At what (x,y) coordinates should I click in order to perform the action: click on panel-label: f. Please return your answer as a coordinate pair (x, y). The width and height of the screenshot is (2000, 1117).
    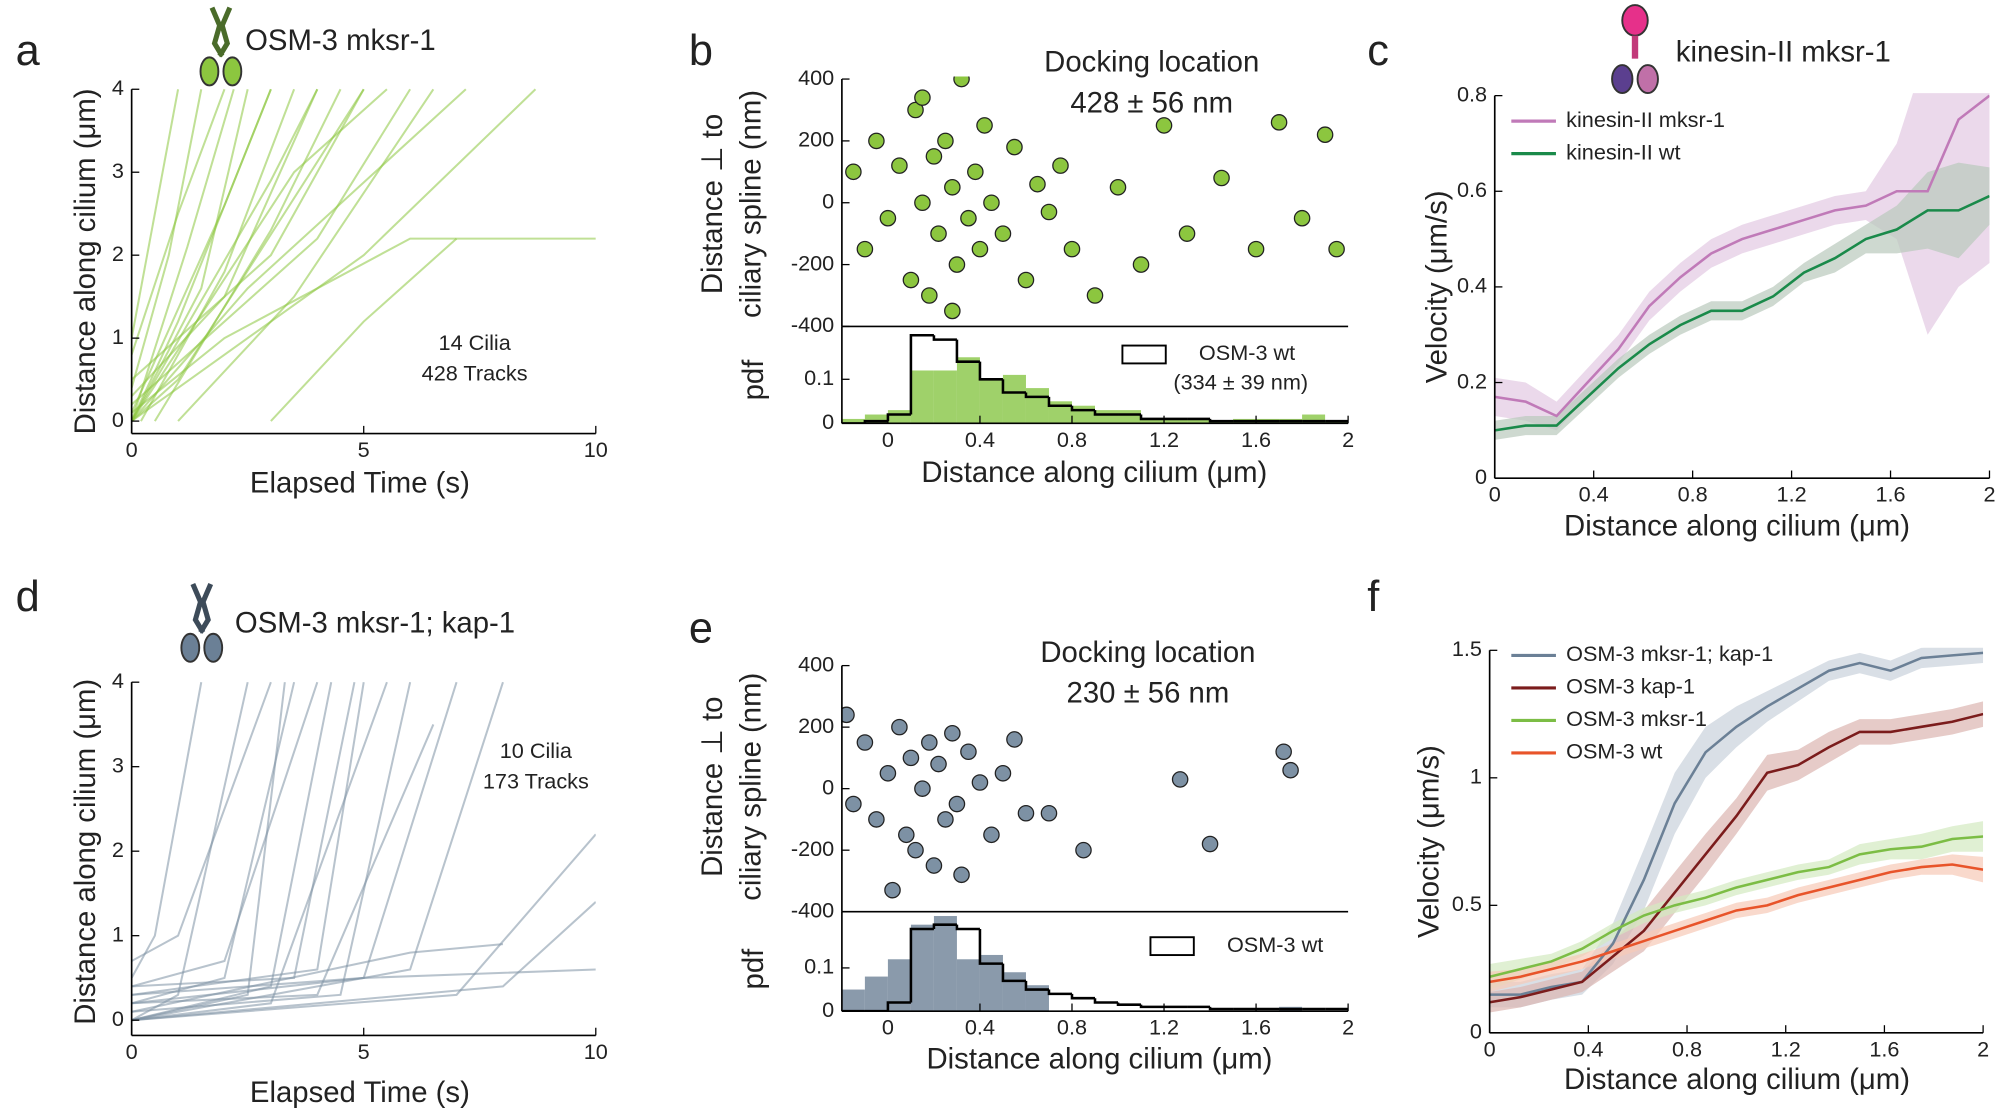
    Looking at the image, I should click on (1373, 597).